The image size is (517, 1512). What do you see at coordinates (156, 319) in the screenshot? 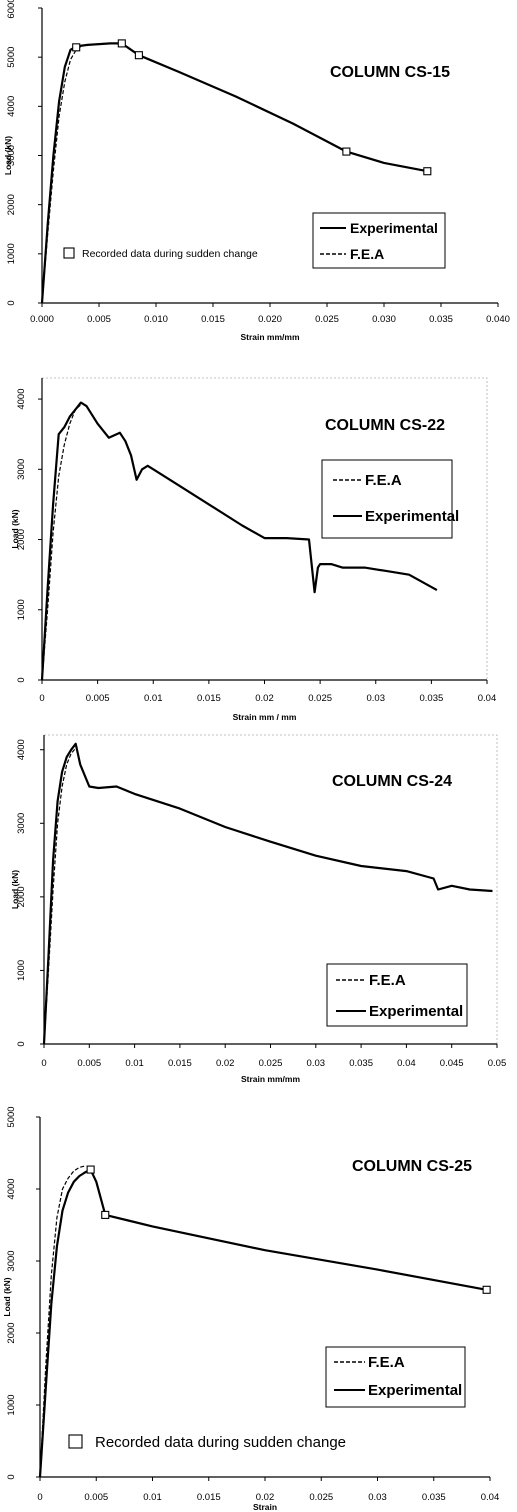
I see `x-tick-label: 0.010` at bounding box center [156, 319].